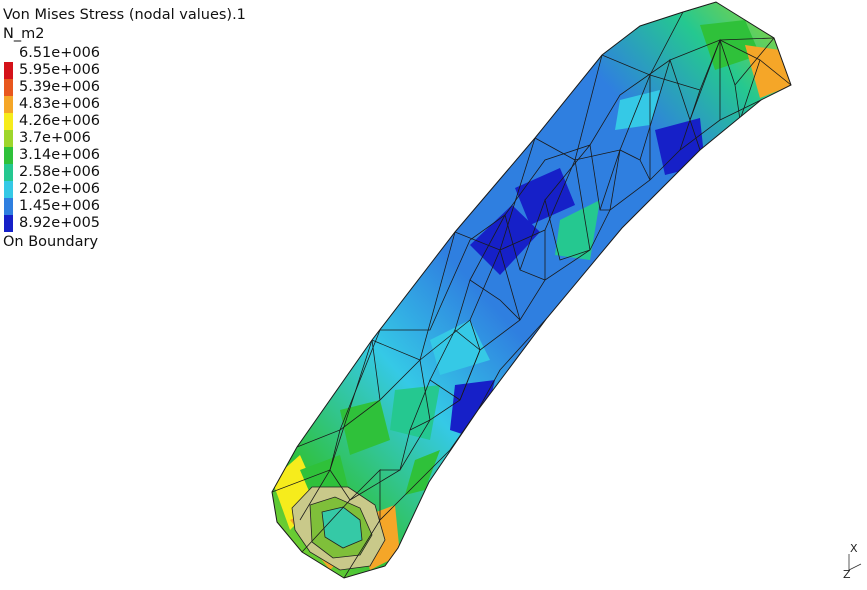 The width and height of the screenshot is (867, 590). Describe the element at coordinates (24, 34) in the screenshot. I see `result-unit: N_m2` at that location.